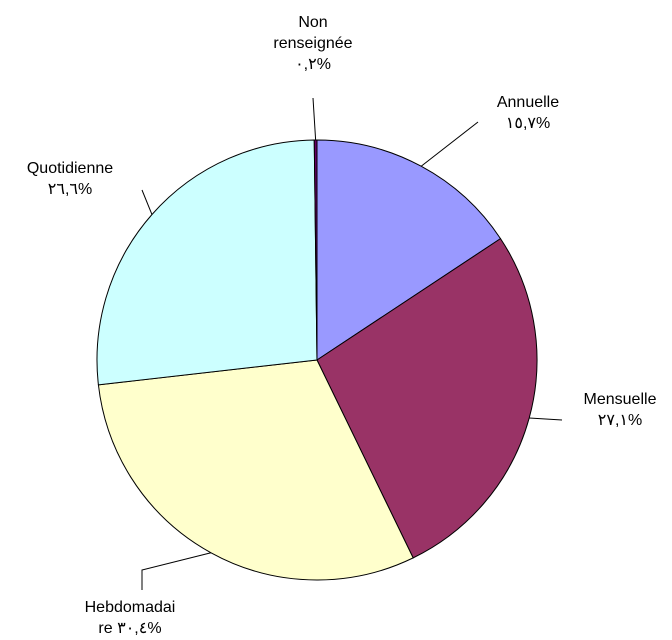 This screenshot has width=672, height=640. What do you see at coordinates (139, 628) in the screenshot?
I see `value-label: ٣٠,٤%` at bounding box center [139, 628].